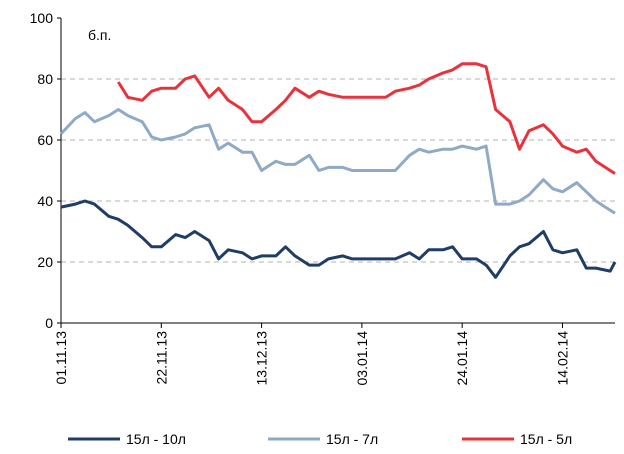 The height and width of the screenshot is (454, 624). I want to click on x-tick-label: 14.02.14, so click(562, 358).